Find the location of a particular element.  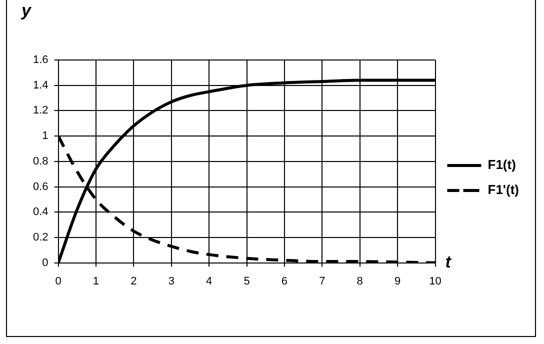

x-tick-label: 5 is located at coordinates (247, 281).